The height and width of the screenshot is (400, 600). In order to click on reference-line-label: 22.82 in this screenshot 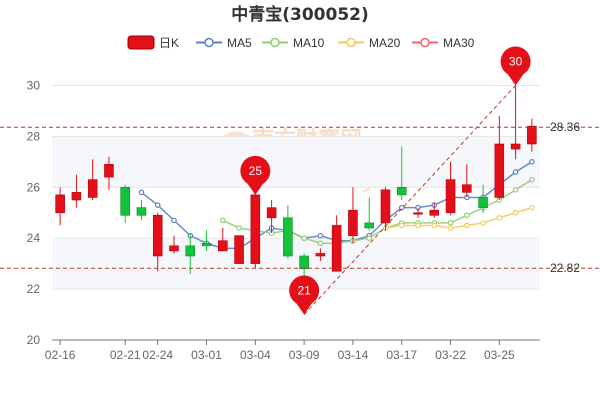, I will do `click(565, 268)`.